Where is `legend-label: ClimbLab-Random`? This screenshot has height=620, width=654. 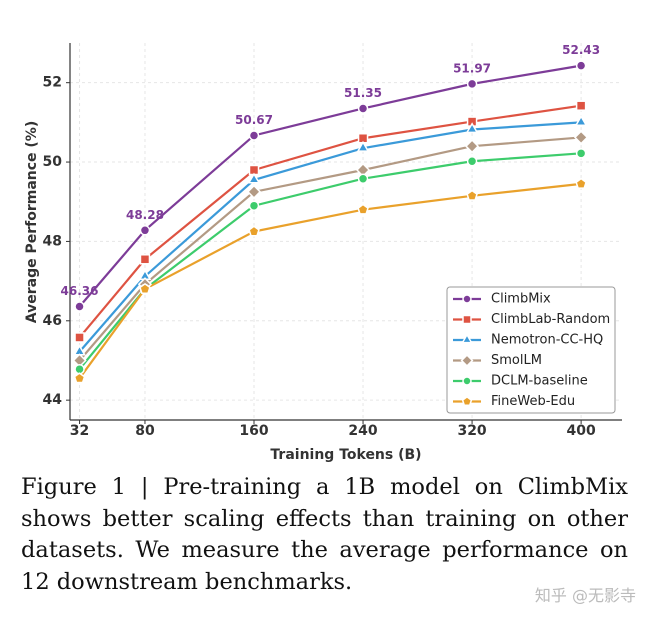 legend-label: ClimbLab-Random is located at coordinates (550, 319).